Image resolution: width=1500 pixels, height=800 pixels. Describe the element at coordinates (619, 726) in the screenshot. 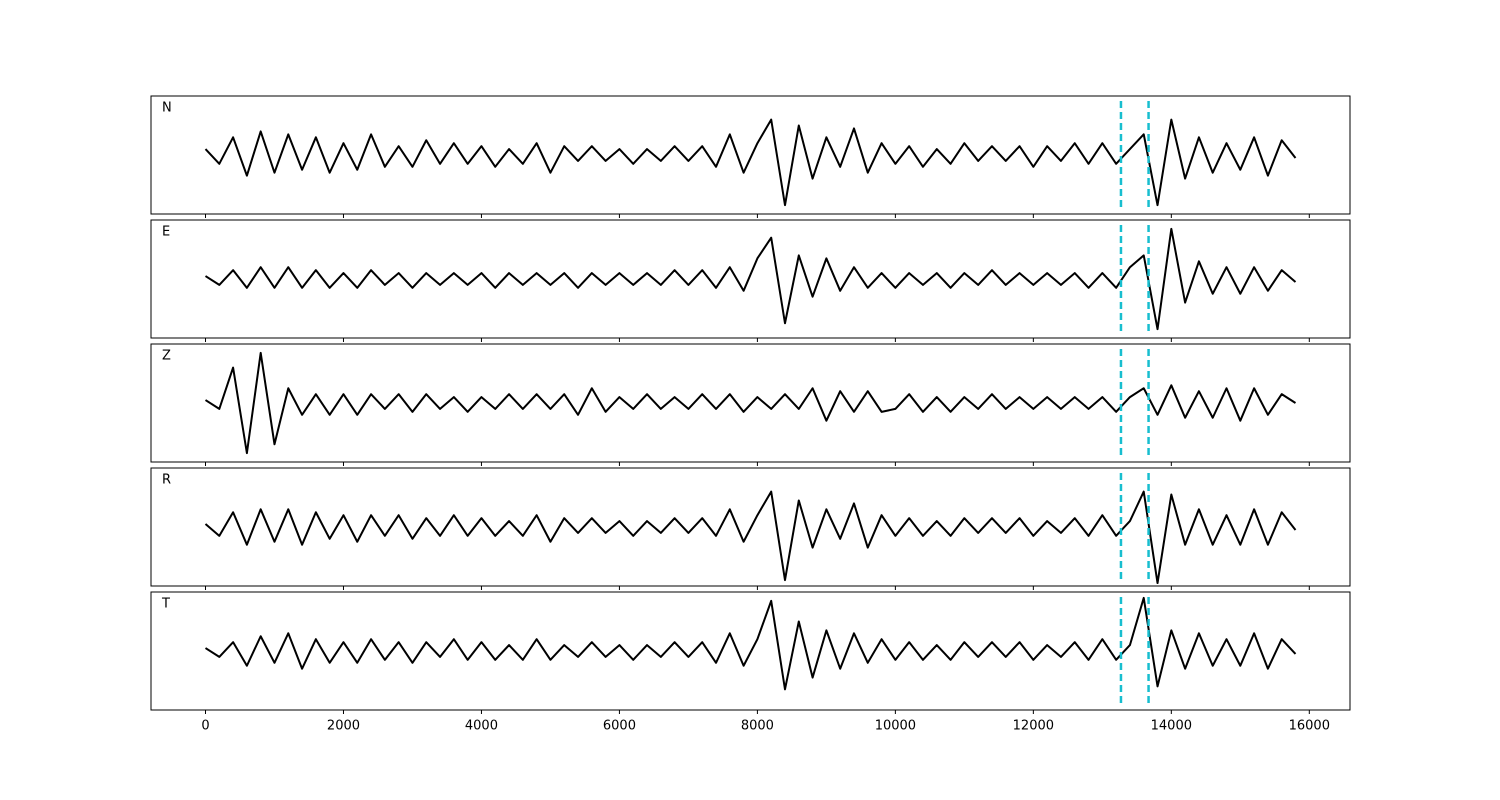

I see `x-tick-label: 6000` at that location.